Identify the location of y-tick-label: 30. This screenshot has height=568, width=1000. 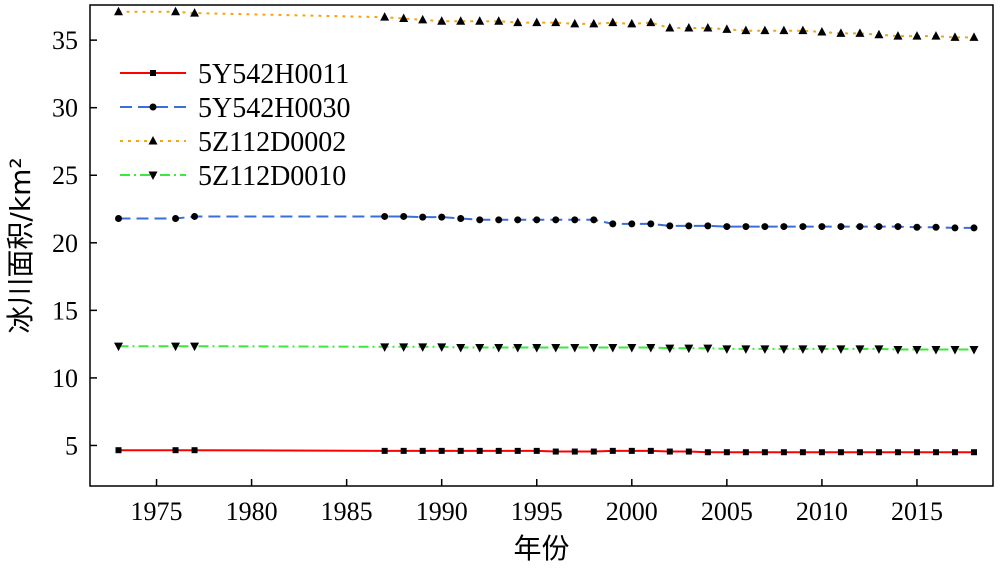
(65, 108).